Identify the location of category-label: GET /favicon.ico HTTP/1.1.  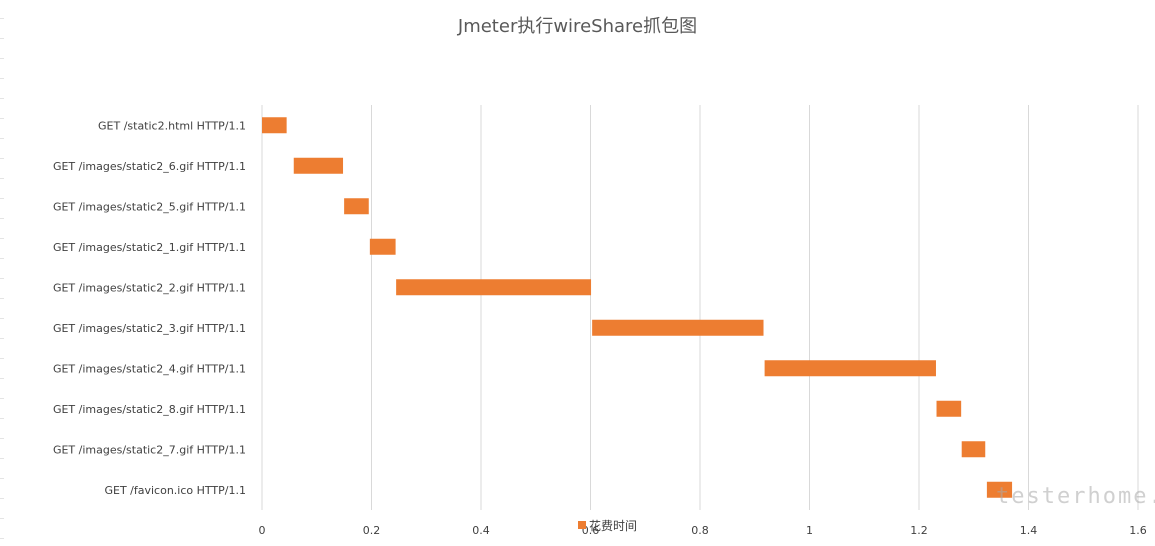
(175, 490).